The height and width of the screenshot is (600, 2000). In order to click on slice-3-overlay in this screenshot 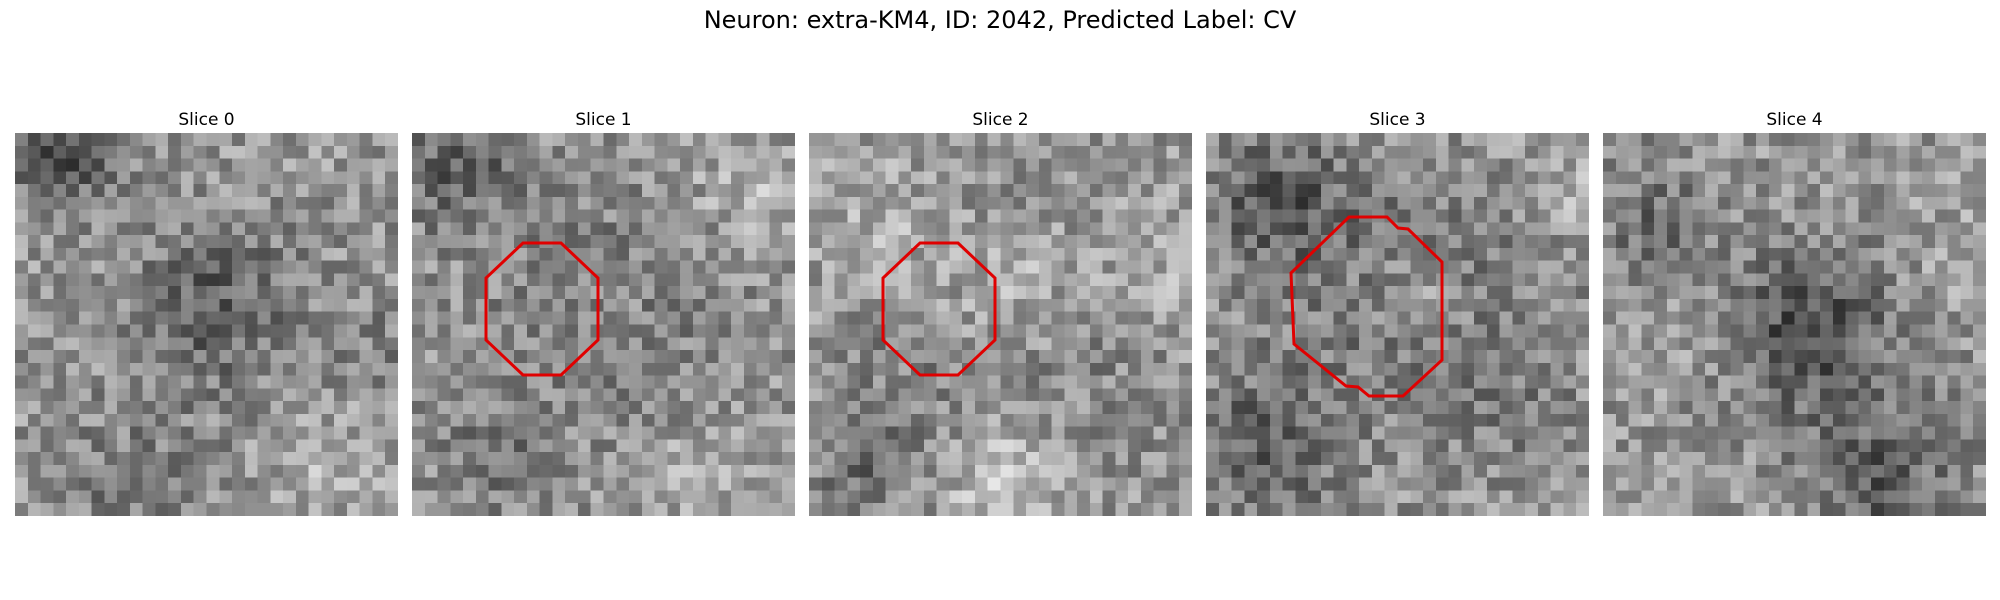, I will do `click(1366, 306)`.